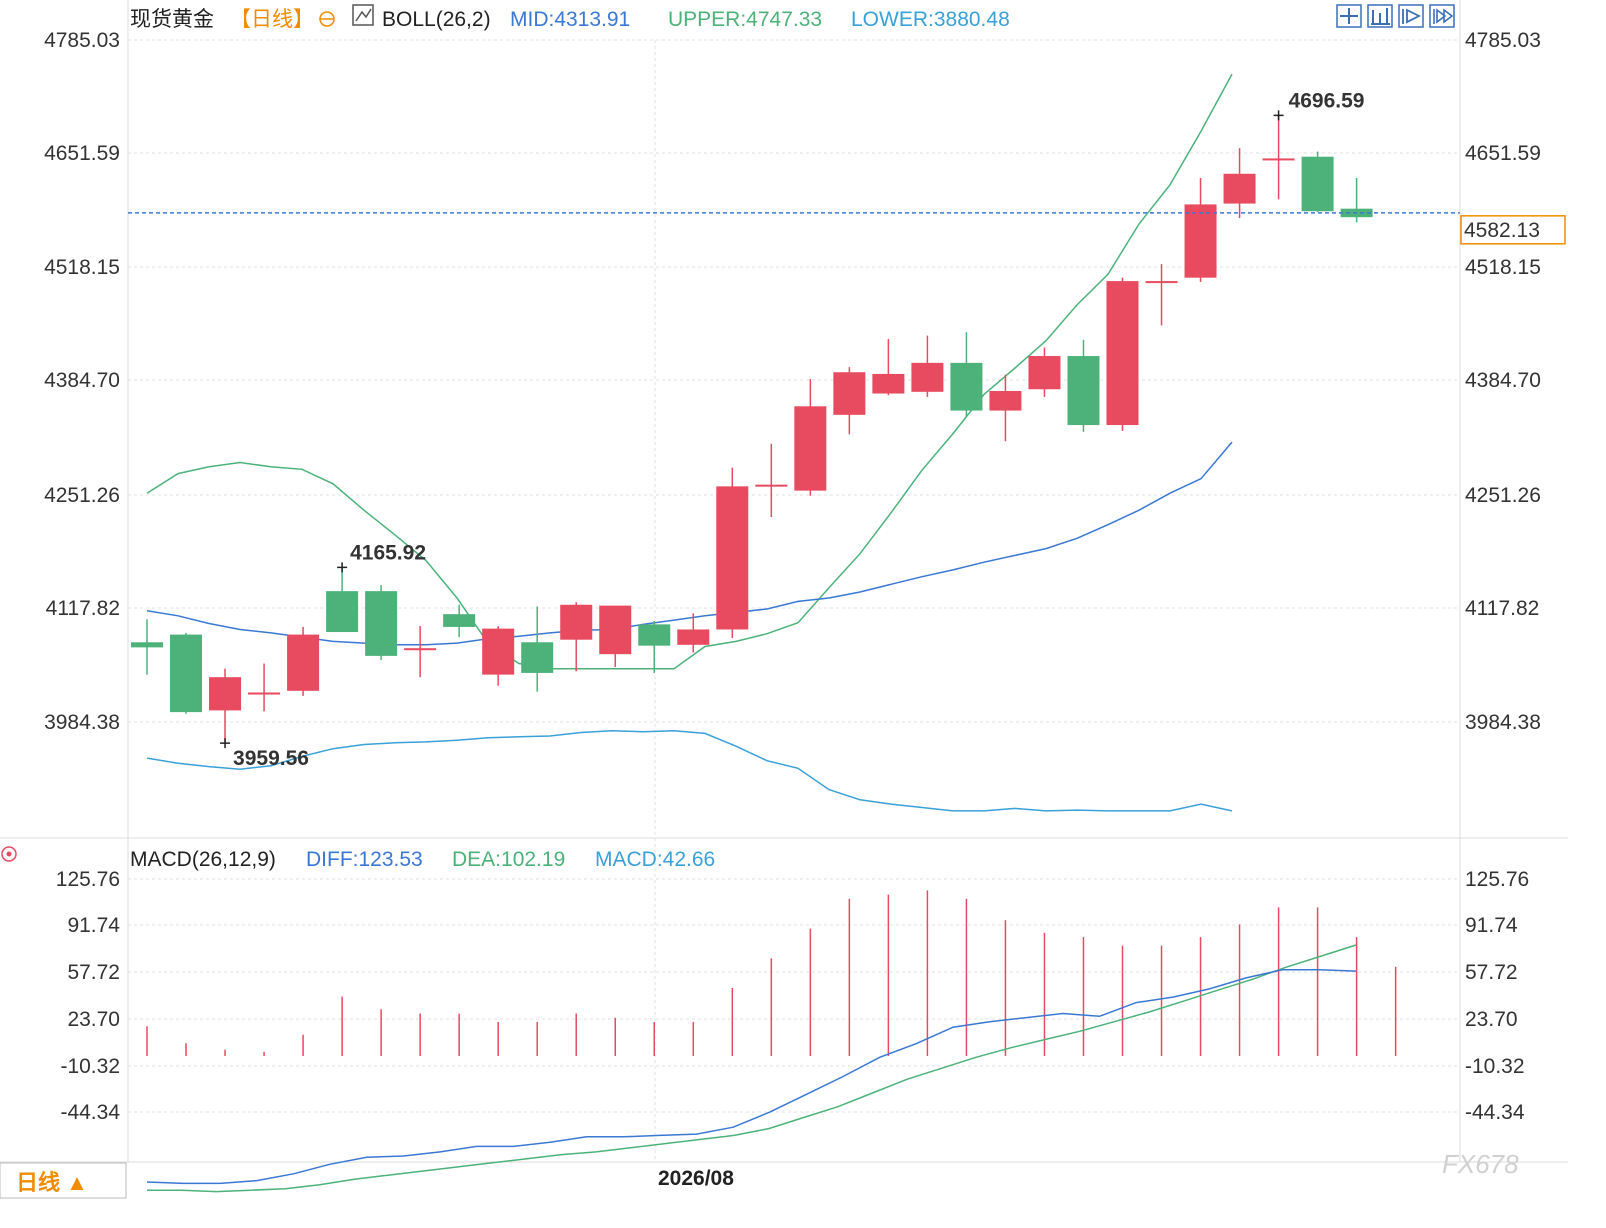 The image size is (1606, 1228). What do you see at coordinates (1349, 16) in the screenshot?
I see `crosshair-icon` at bounding box center [1349, 16].